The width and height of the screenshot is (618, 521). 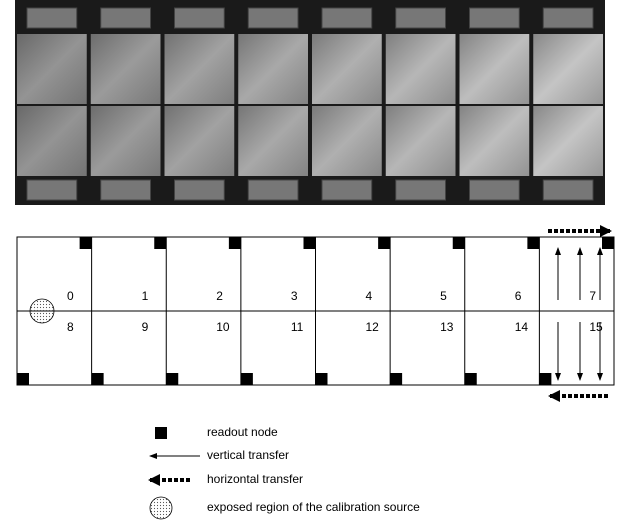 What do you see at coordinates (294, 296) in the screenshot?
I see `ccd-label: 3` at bounding box center [294, 296].